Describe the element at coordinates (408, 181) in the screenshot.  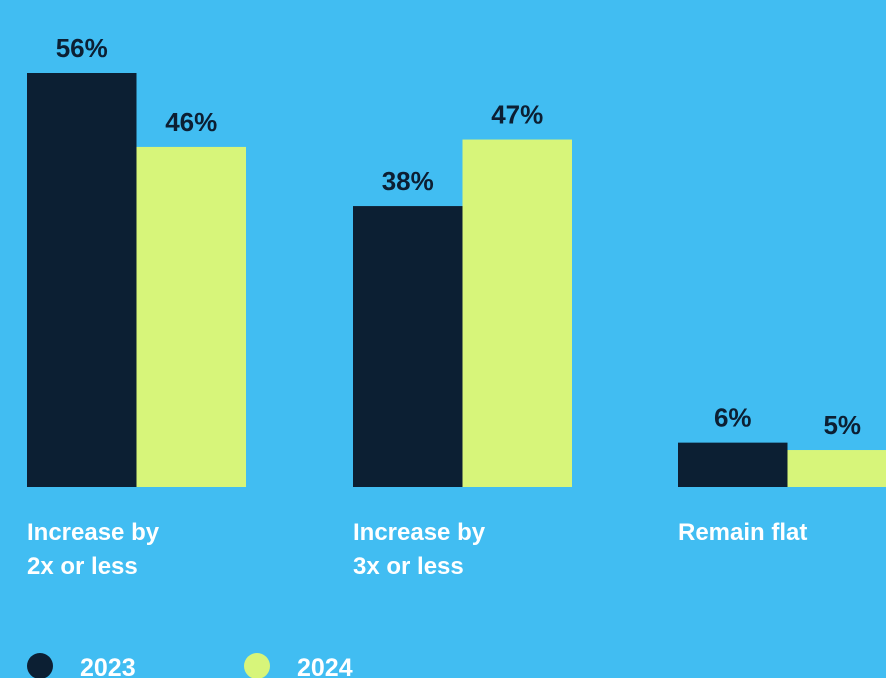
I see `data-label-2023-2: 38%` at that location.